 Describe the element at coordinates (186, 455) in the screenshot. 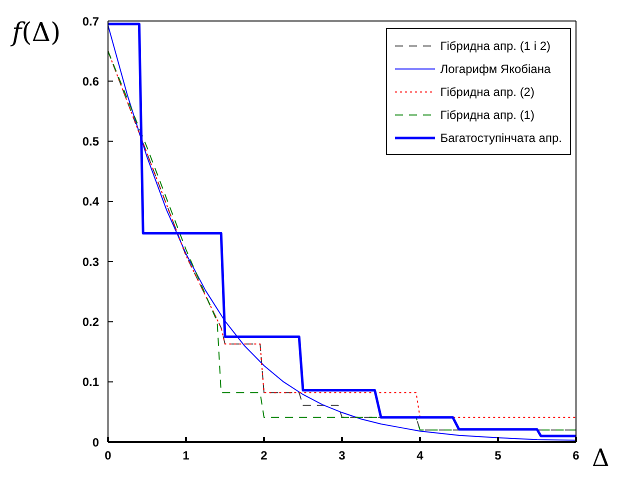

I see `x-tick-label: 1` at that location.